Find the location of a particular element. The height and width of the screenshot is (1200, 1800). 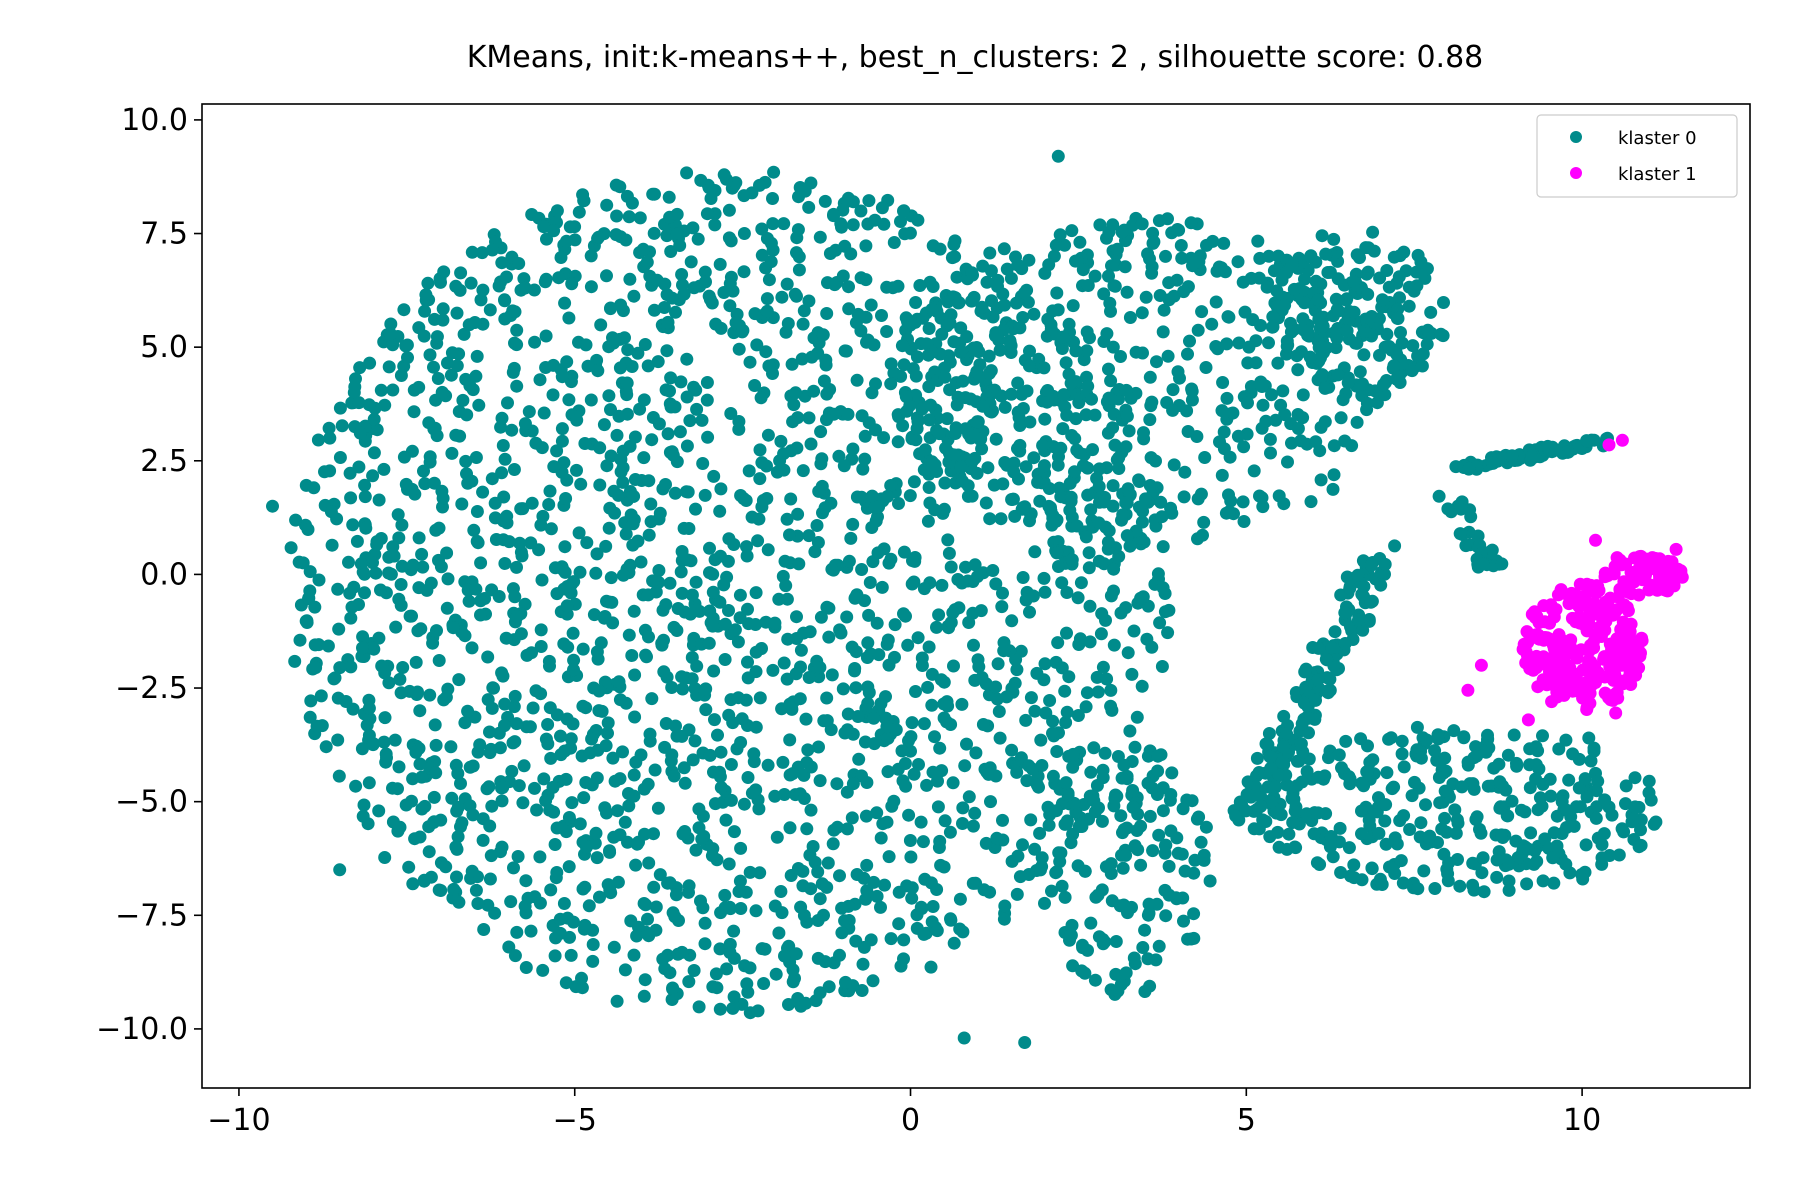

y-axis: 10.07.55.02.50.0−2.5−5.0−7.5−10.0 is located at coordinates (149, 575).